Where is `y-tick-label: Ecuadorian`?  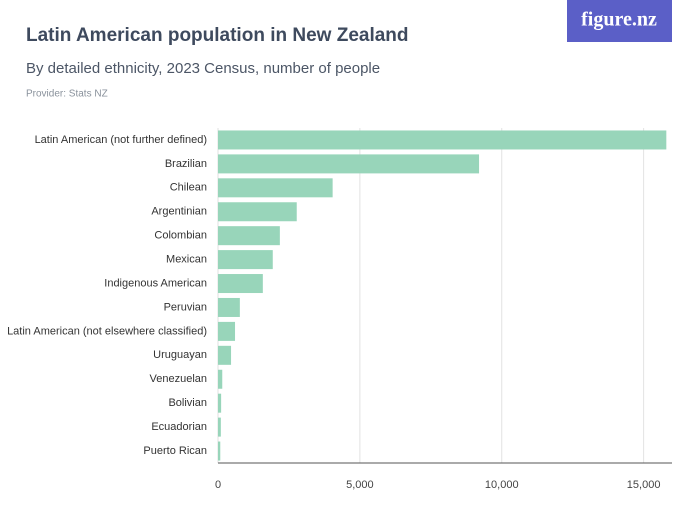
y-tick-label: Ecuadorian is located at coordinates (179, 427).